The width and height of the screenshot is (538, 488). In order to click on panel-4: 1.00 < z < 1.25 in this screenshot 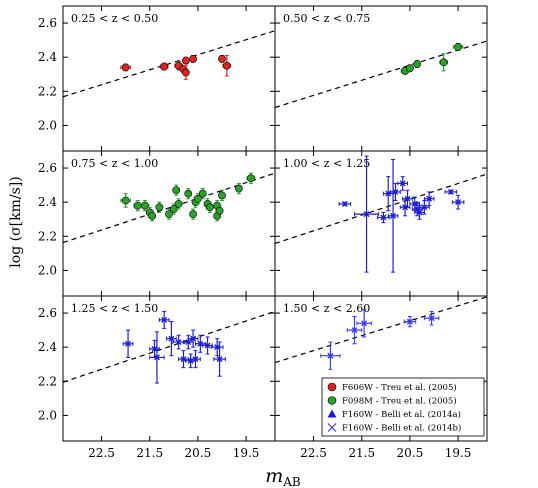, I will do `click(381, 223)`.